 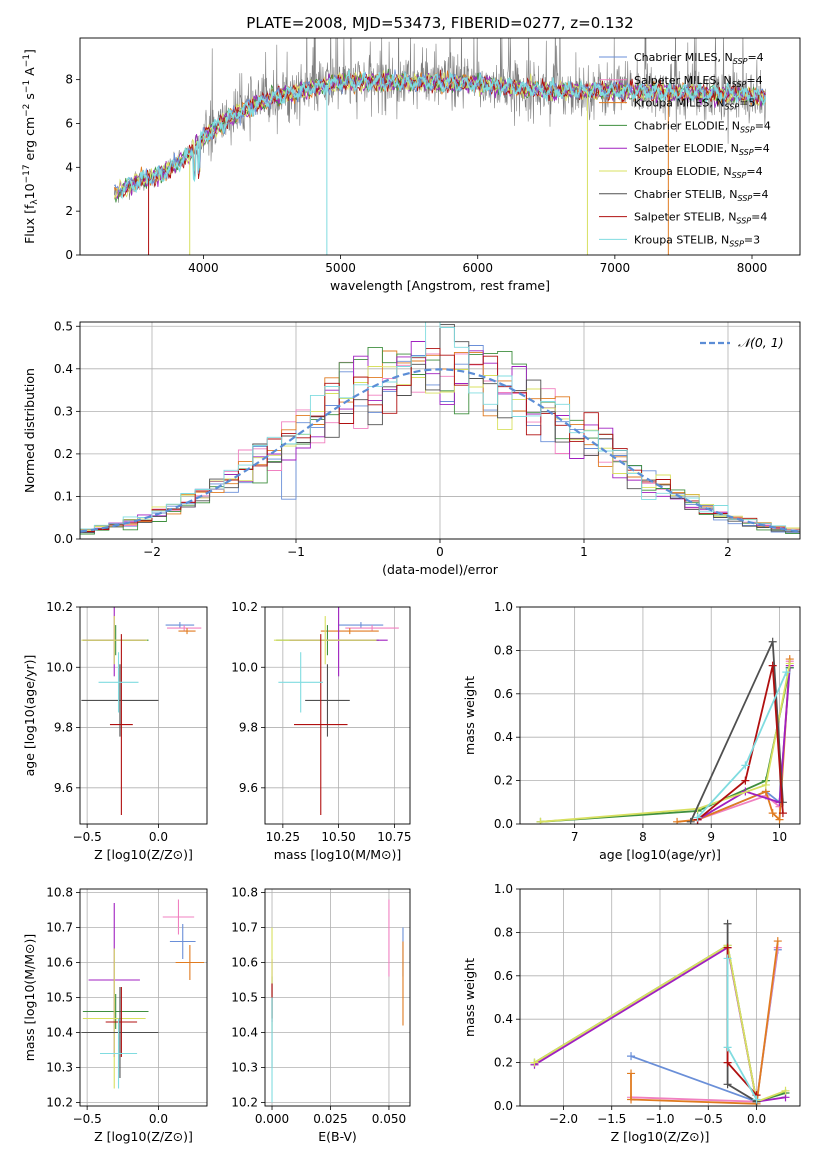 What do you see at coordinates (244, 963) in the screenshot?
I see `mass_vs_ebv-ytick-label: 10.6` at bounding box center [244, 963].